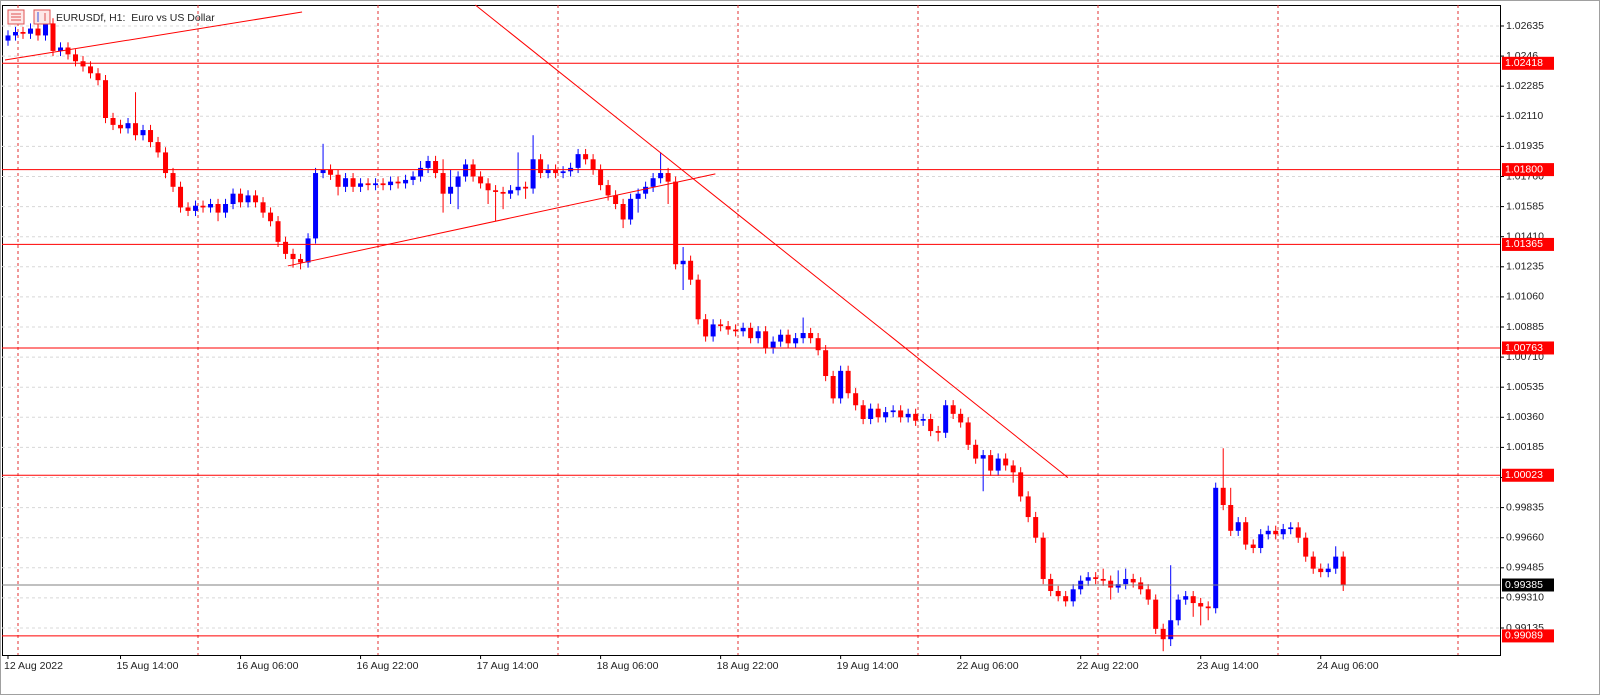 The image size is (1600, 695). I want to click on level-label: 1.01365, so click(1524, 244).